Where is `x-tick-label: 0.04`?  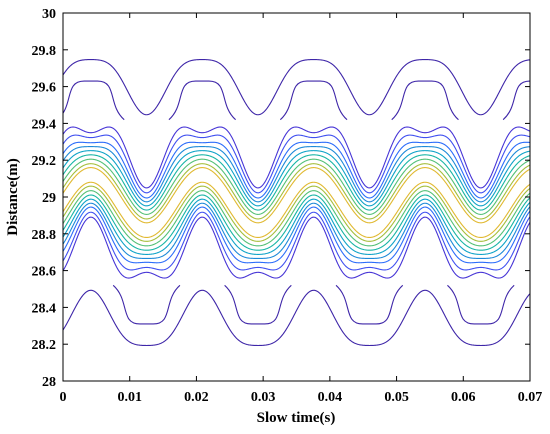
x-tick-label: 0.04 is located at coordinates (330, 397).